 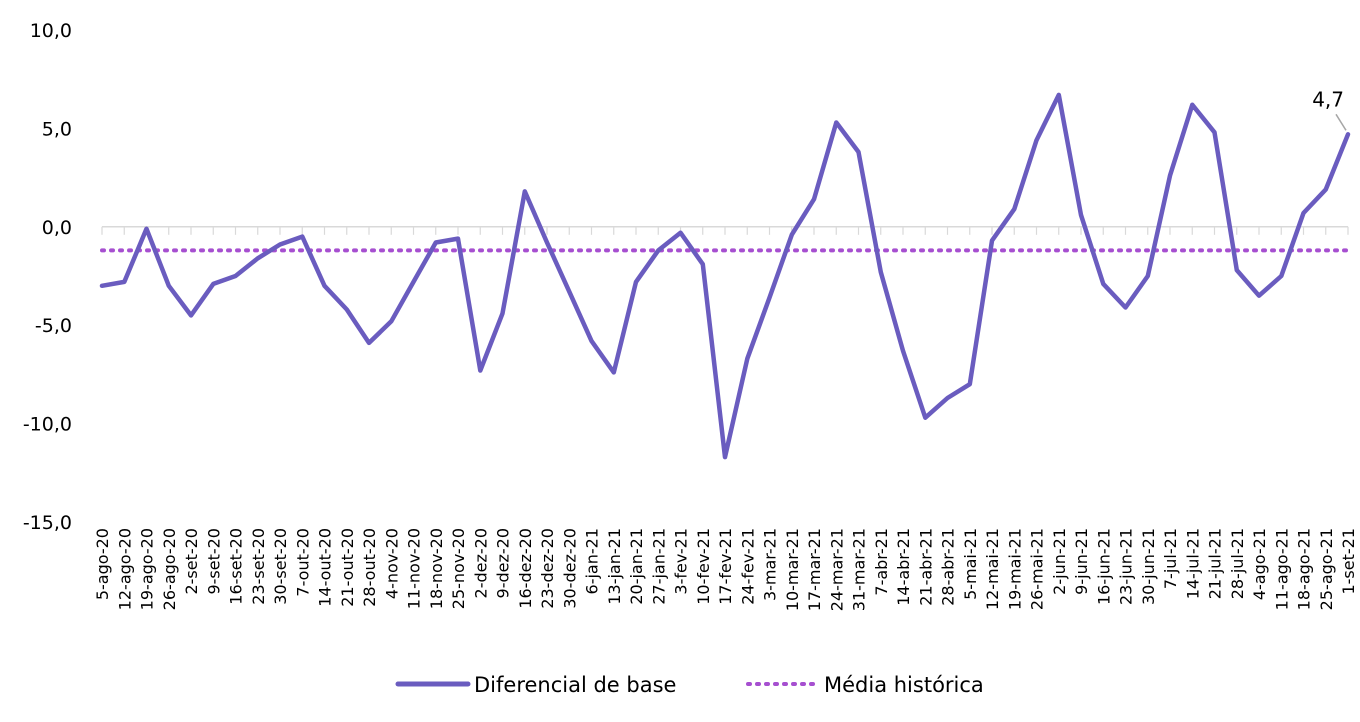 I want to click on x-tick-label: 26-ago-20, so click(x=169, y=569).